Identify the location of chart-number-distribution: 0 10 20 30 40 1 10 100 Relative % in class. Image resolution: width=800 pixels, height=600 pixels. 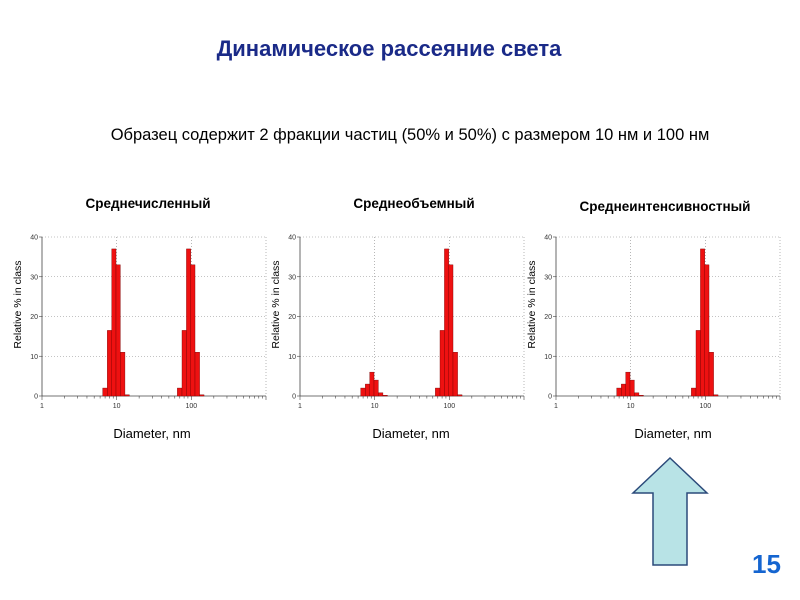
(139, 322).